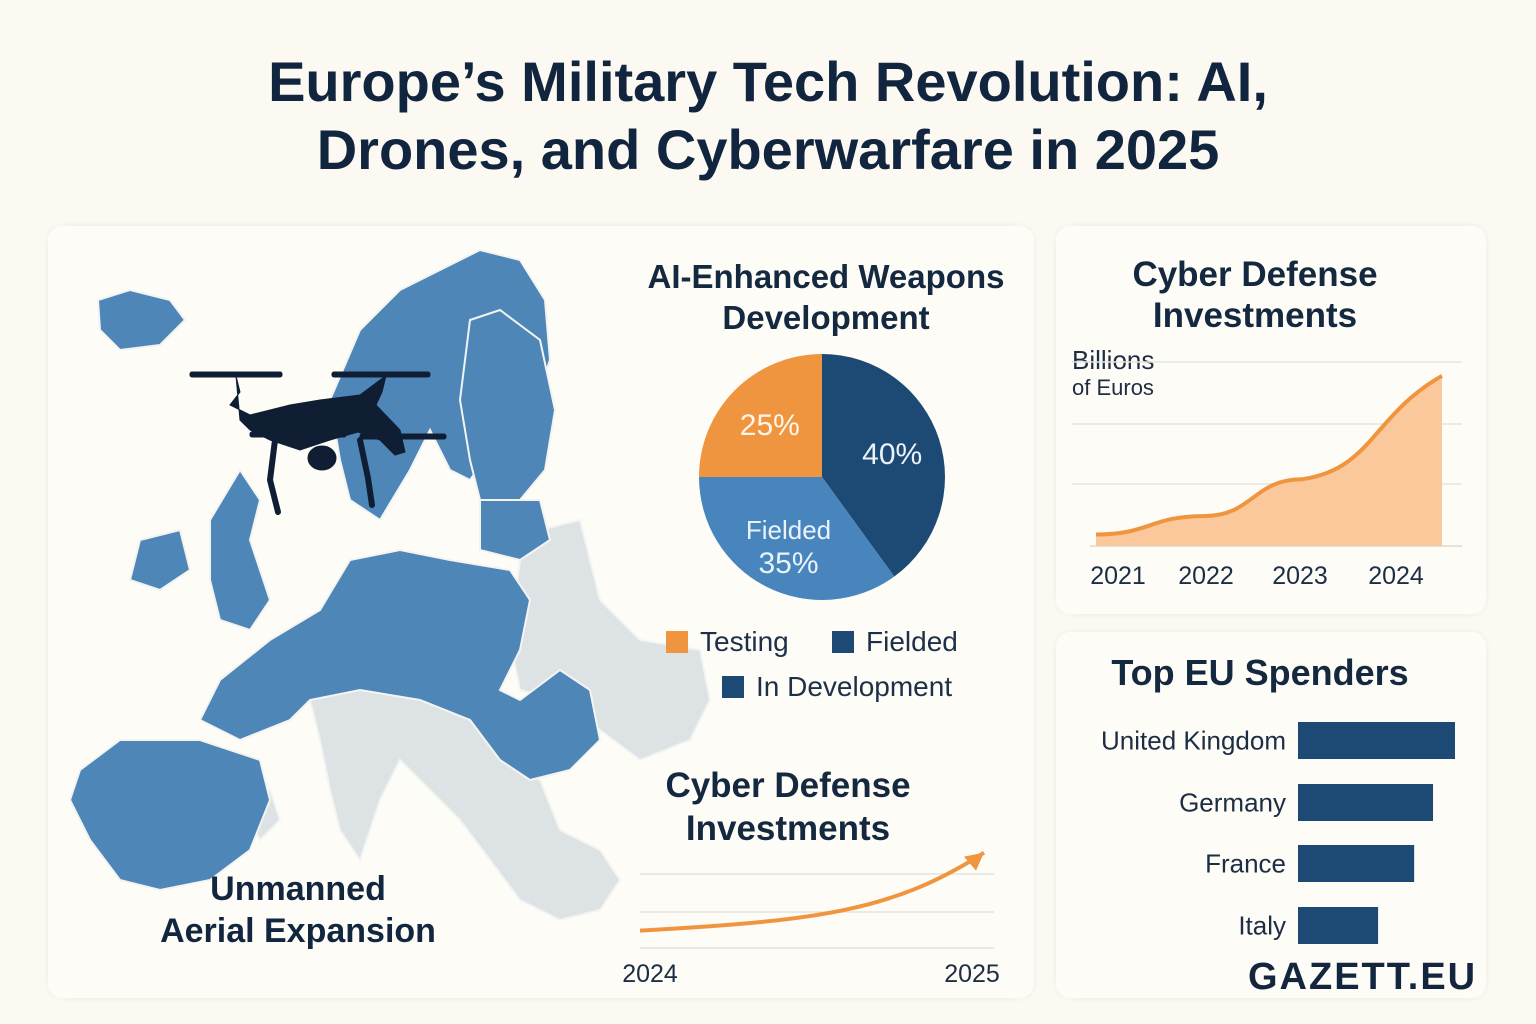 The width and height of the screenshot is (1536, 1024). What do you see at coordinates (1262, 926) in the screenshot?
I see `bar-label-italy: Italy` at bounding box center [1262, 926].